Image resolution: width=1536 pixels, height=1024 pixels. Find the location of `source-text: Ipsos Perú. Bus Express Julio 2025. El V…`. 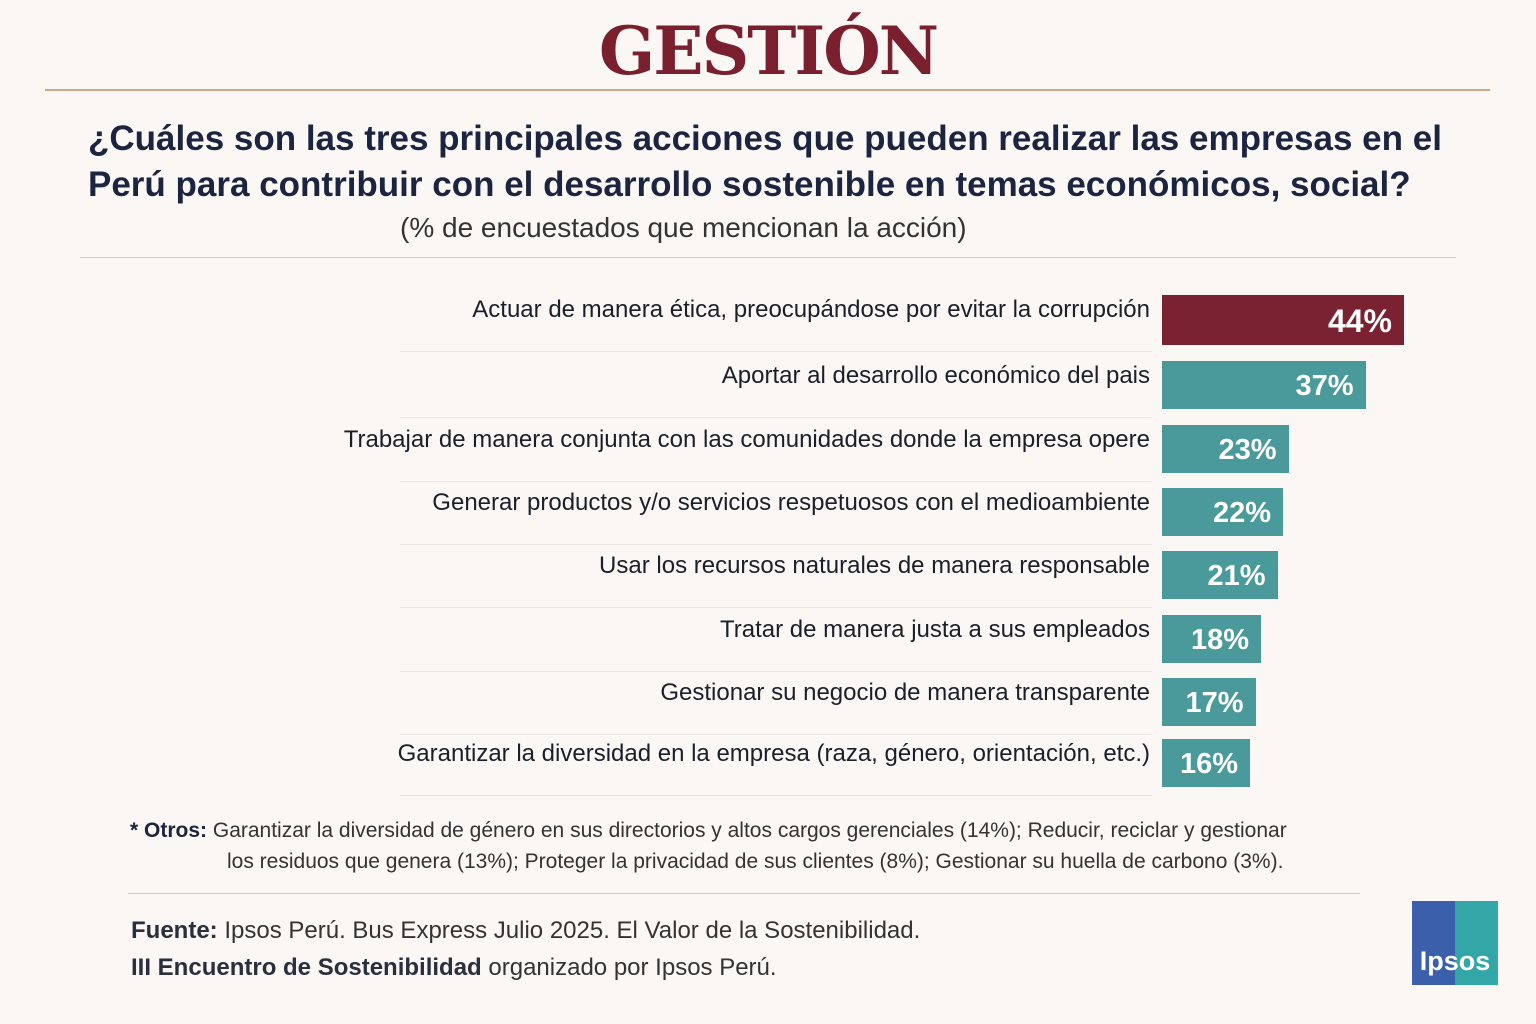

source-text: Ipsos Perú. Bus Express Julio 2025. El V… is located at coordinates (572, 930).